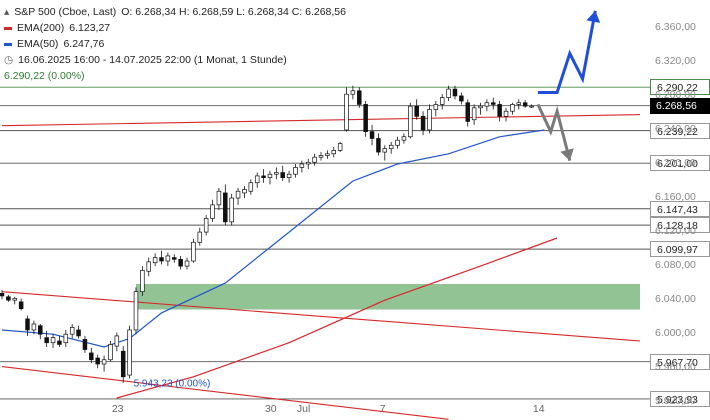 This screenshot has width=710, height=420. I want to click on y-tick-label: 6.360,00, so click(675, 26).